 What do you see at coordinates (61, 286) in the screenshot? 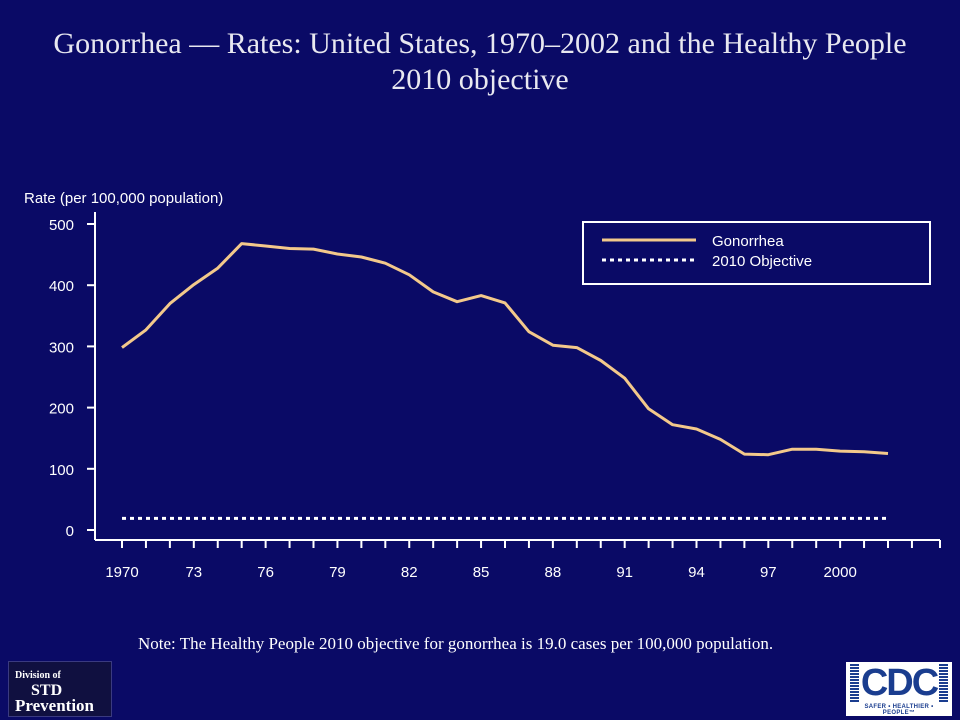
I see `y-tick-label: 400` at bounding box center [61, 286].